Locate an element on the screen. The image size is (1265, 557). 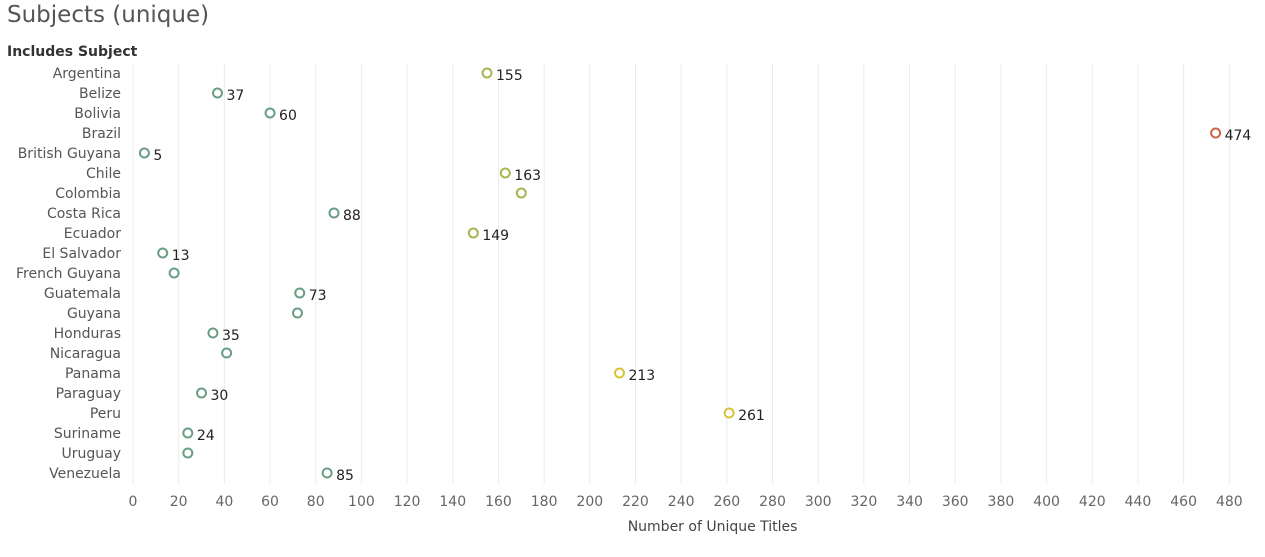
x-tick-label: 280 is located at coordinates (772, 502).